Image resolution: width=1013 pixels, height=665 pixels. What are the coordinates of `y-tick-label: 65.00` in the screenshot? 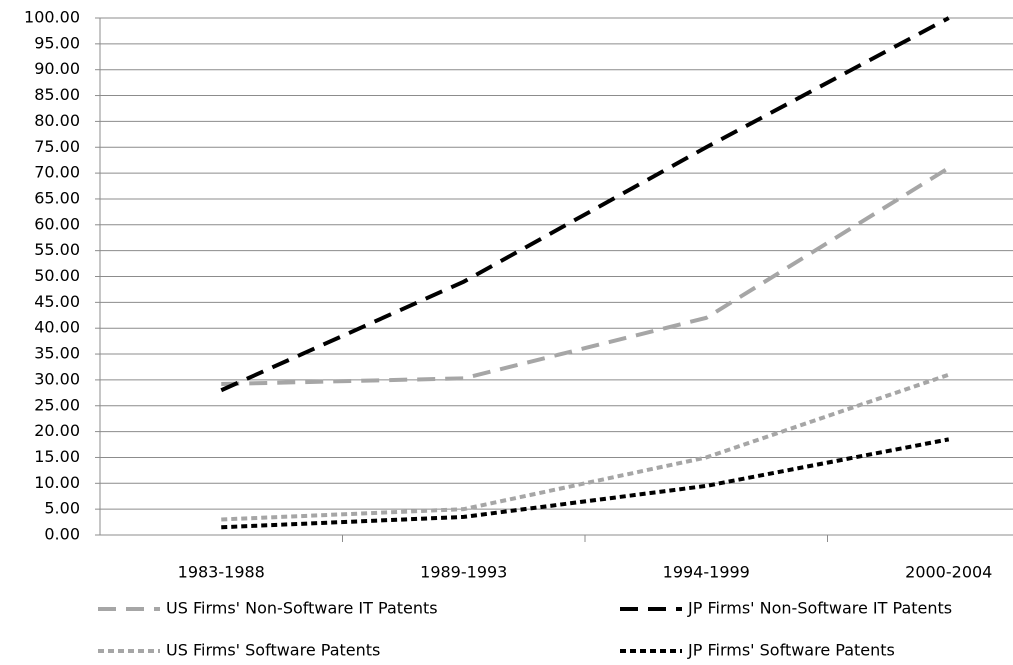 It's located at (57, 197).